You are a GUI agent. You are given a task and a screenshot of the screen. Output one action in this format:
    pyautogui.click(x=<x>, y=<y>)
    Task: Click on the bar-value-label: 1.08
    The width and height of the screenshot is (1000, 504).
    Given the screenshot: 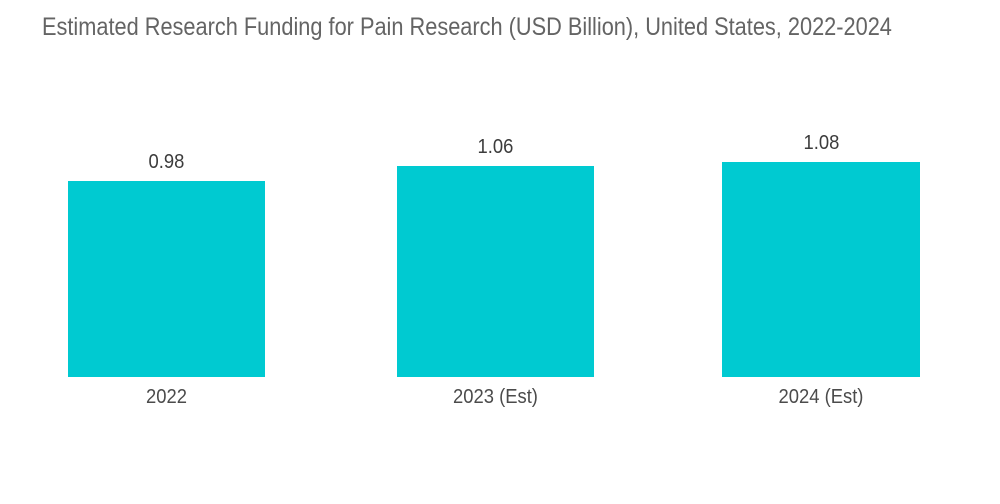 What is the action you would take?
    pyautogui.click(x=821, y=143)
    